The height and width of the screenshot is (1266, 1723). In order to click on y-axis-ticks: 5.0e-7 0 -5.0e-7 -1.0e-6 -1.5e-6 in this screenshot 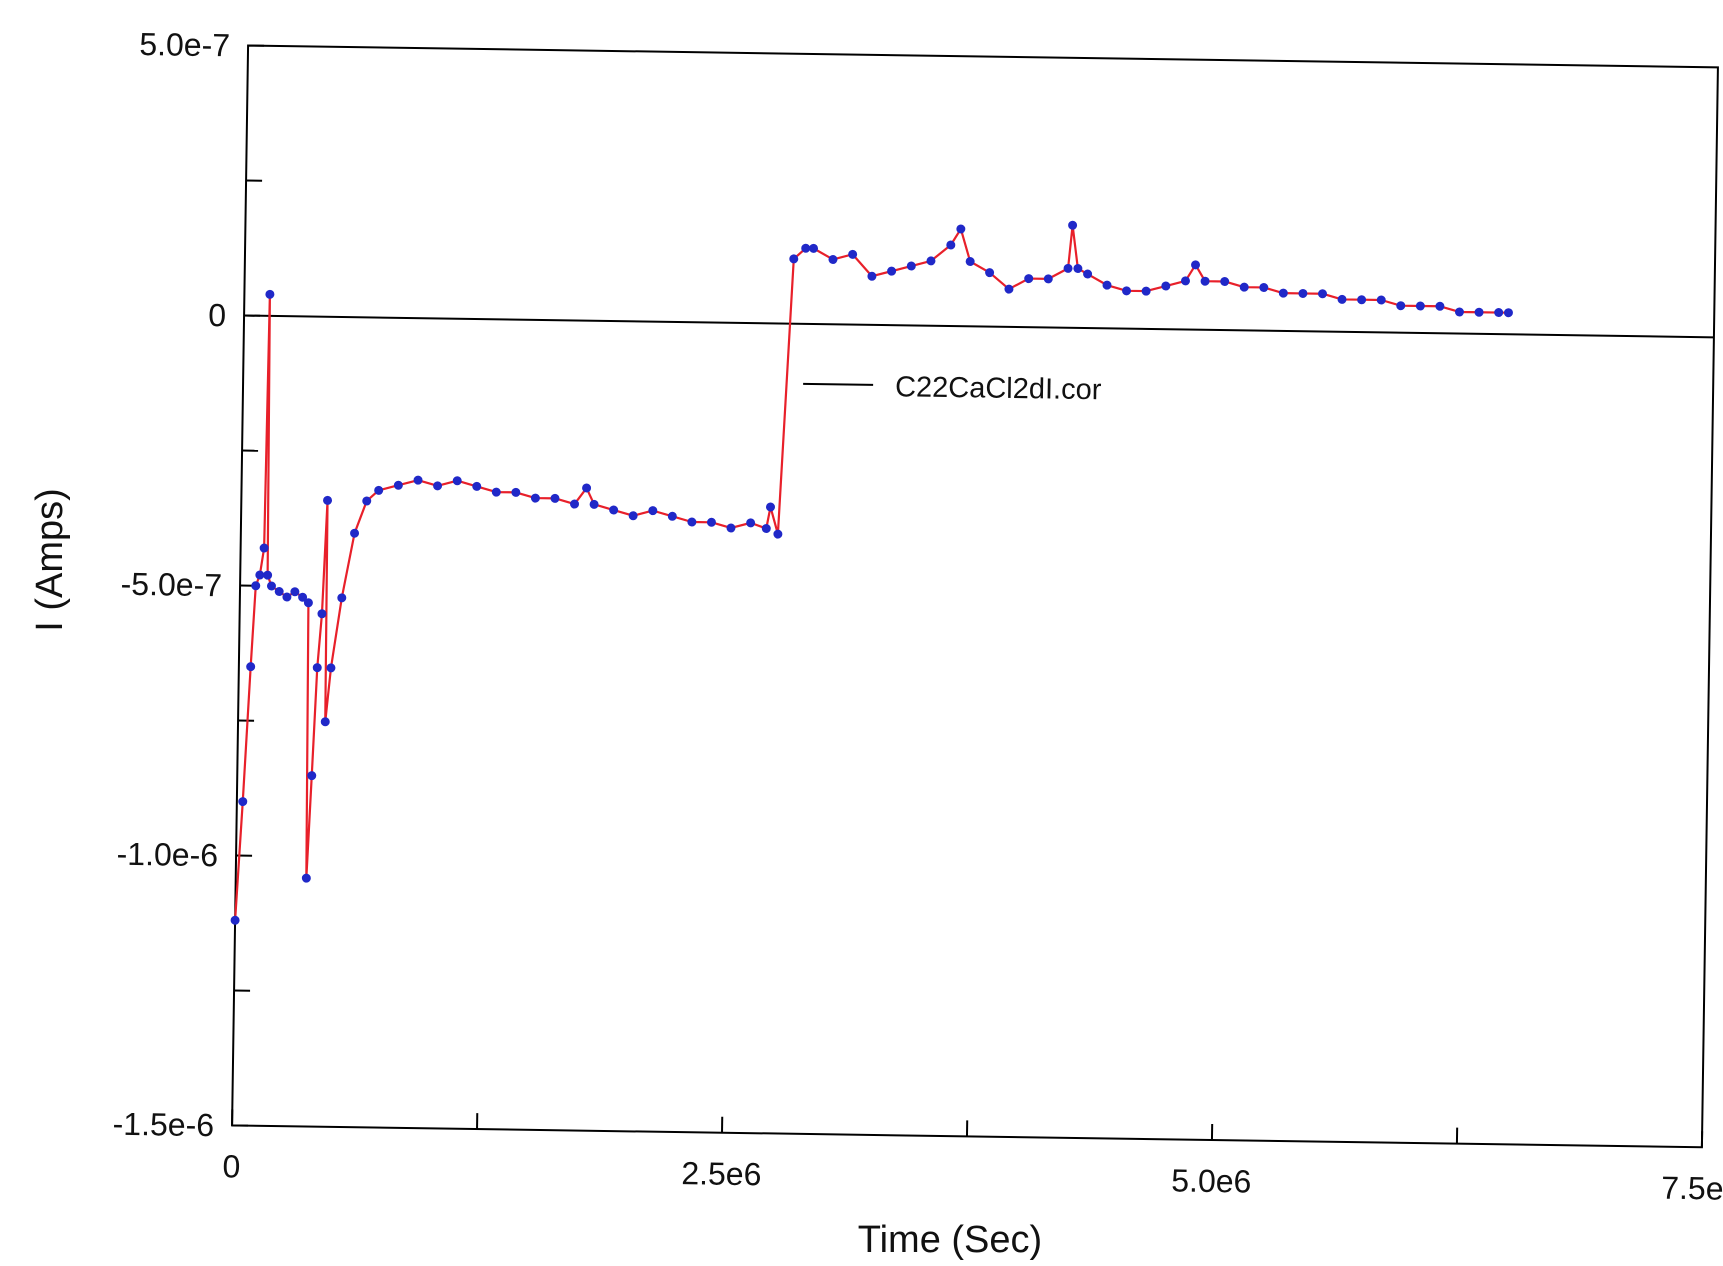, I will do `click(188, 585)`.